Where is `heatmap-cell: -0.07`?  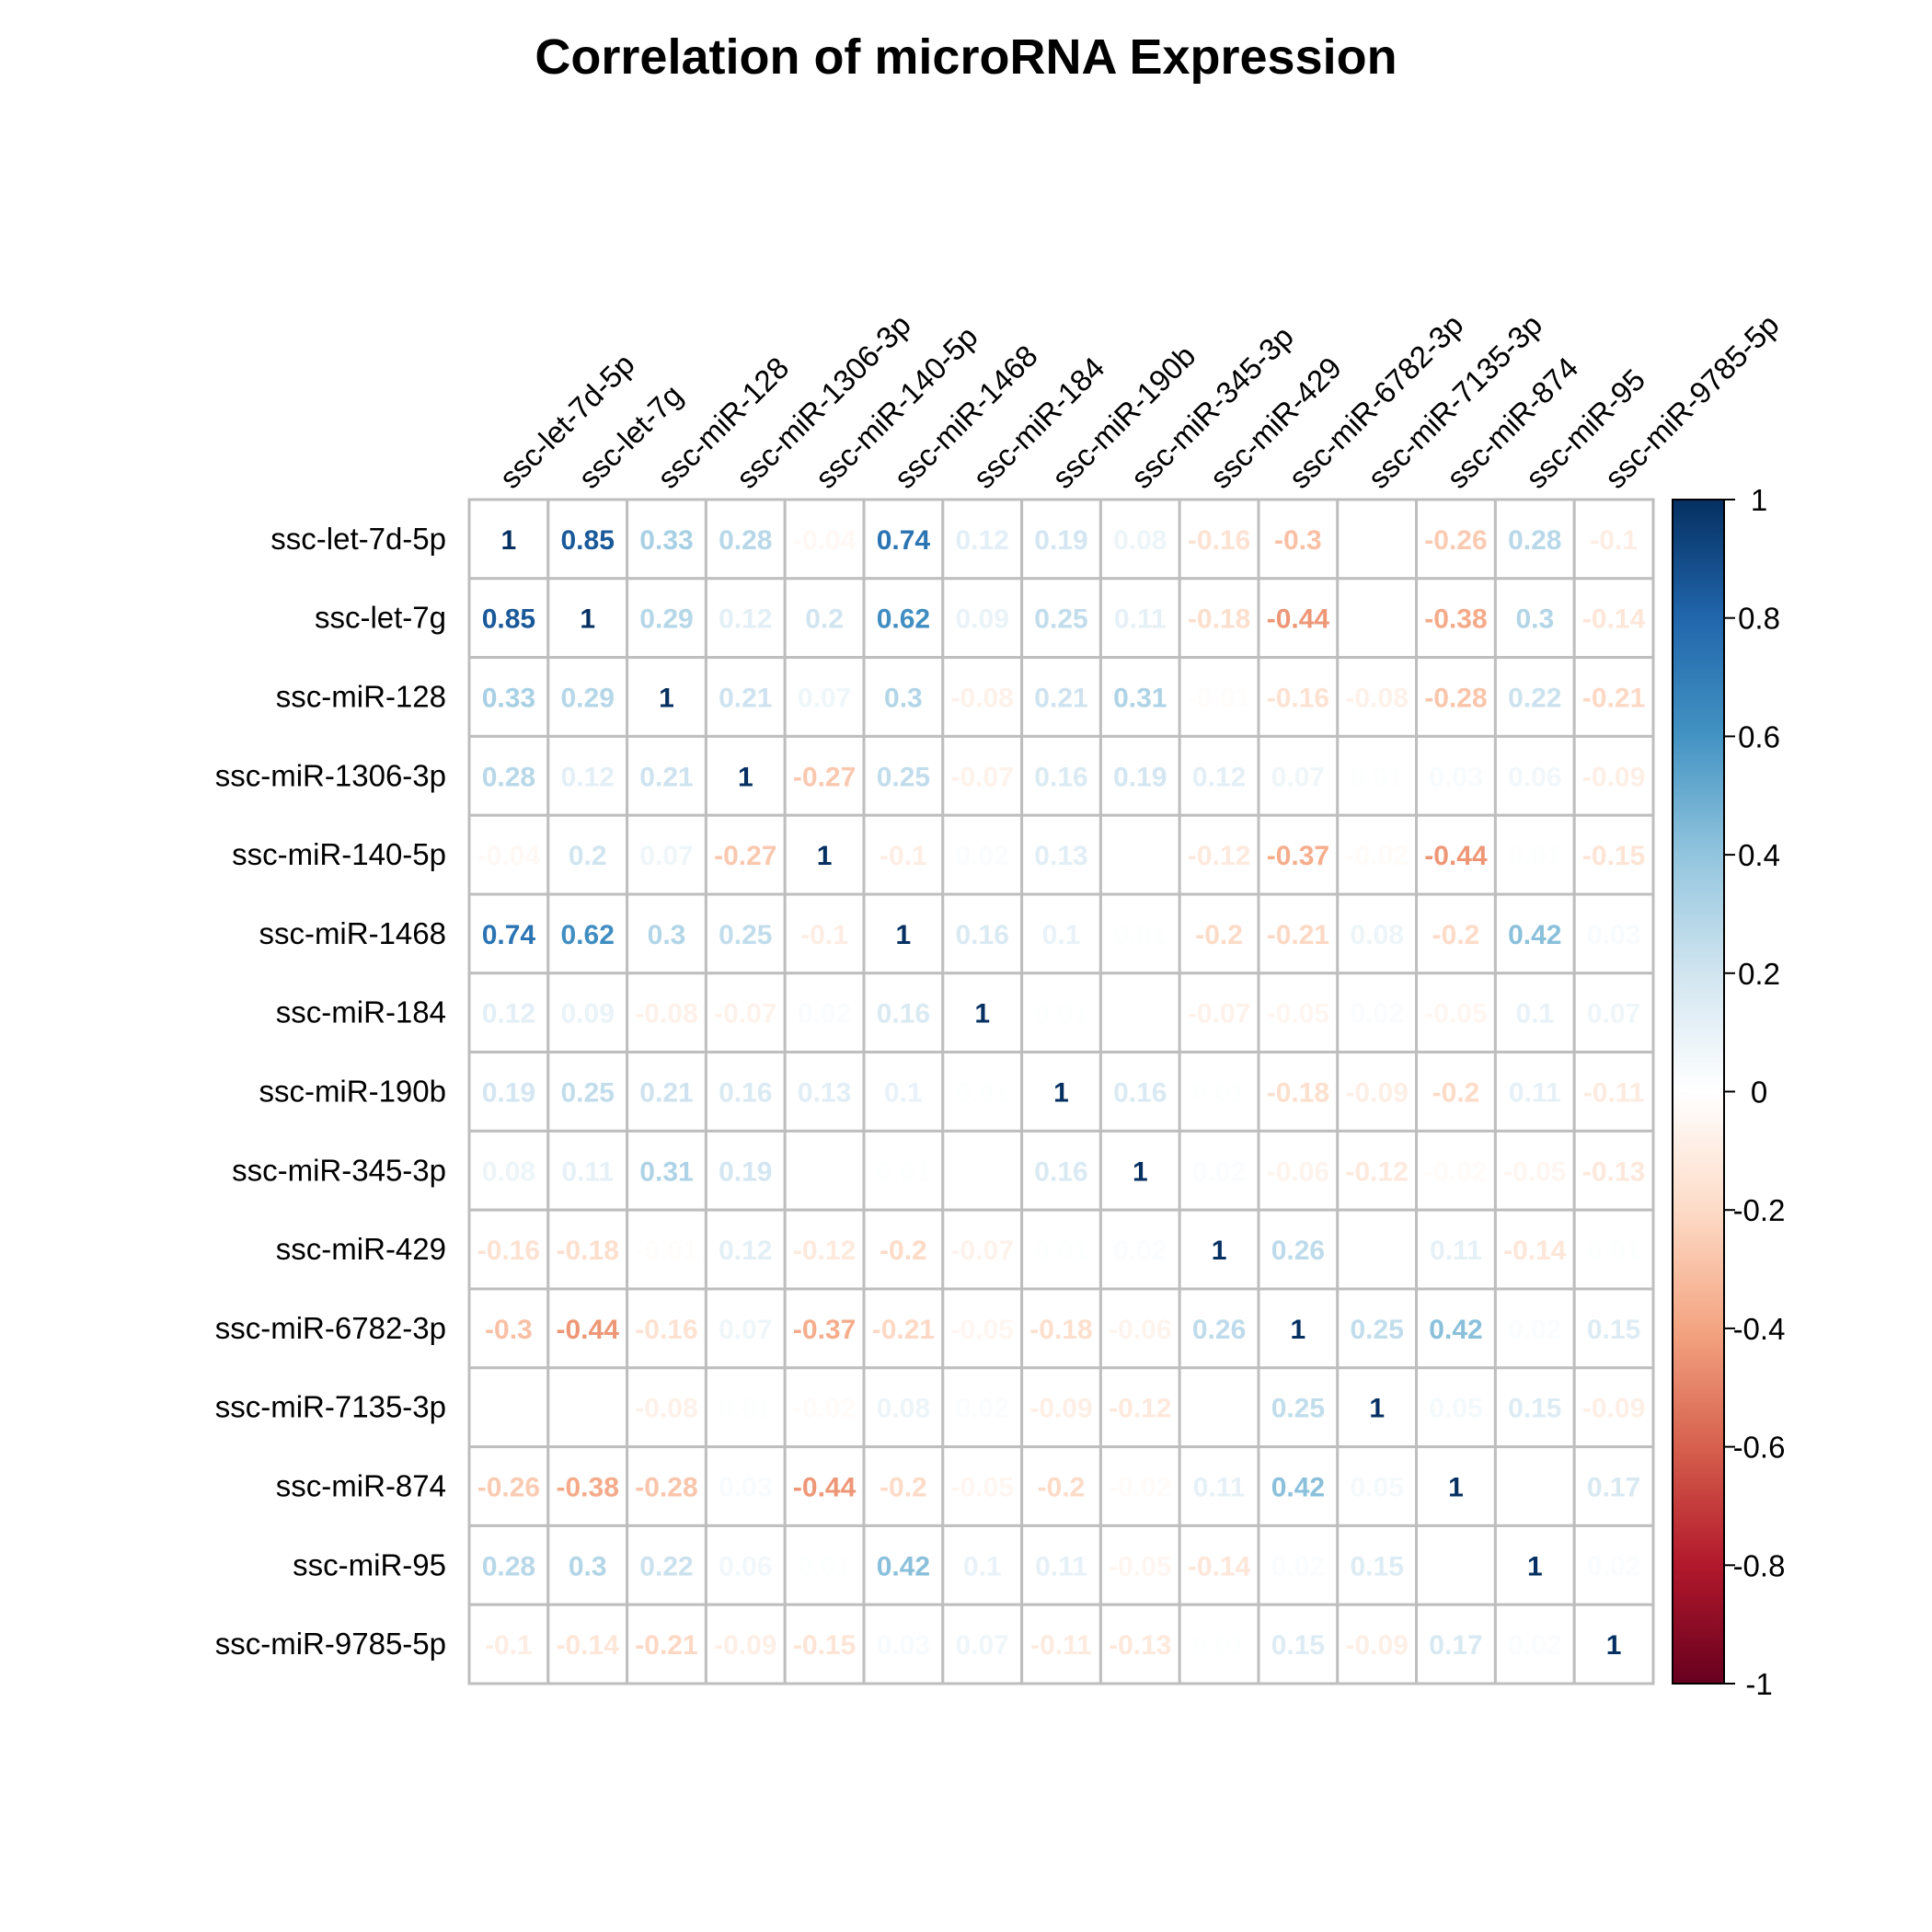 heatmap-cell: -0.07 is located at coordinates (1219, 1013).